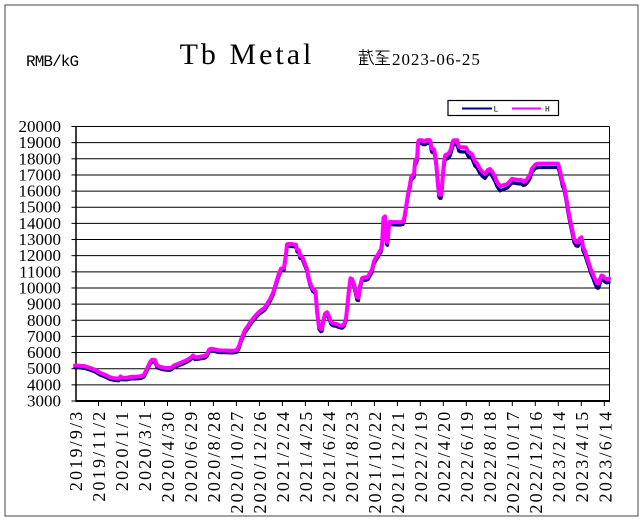 This screenshot has width=641, height=523. Describe the element at coordinates (329, 456) in the screenshot. I see `svg-text: 2021/6/24` at that location.